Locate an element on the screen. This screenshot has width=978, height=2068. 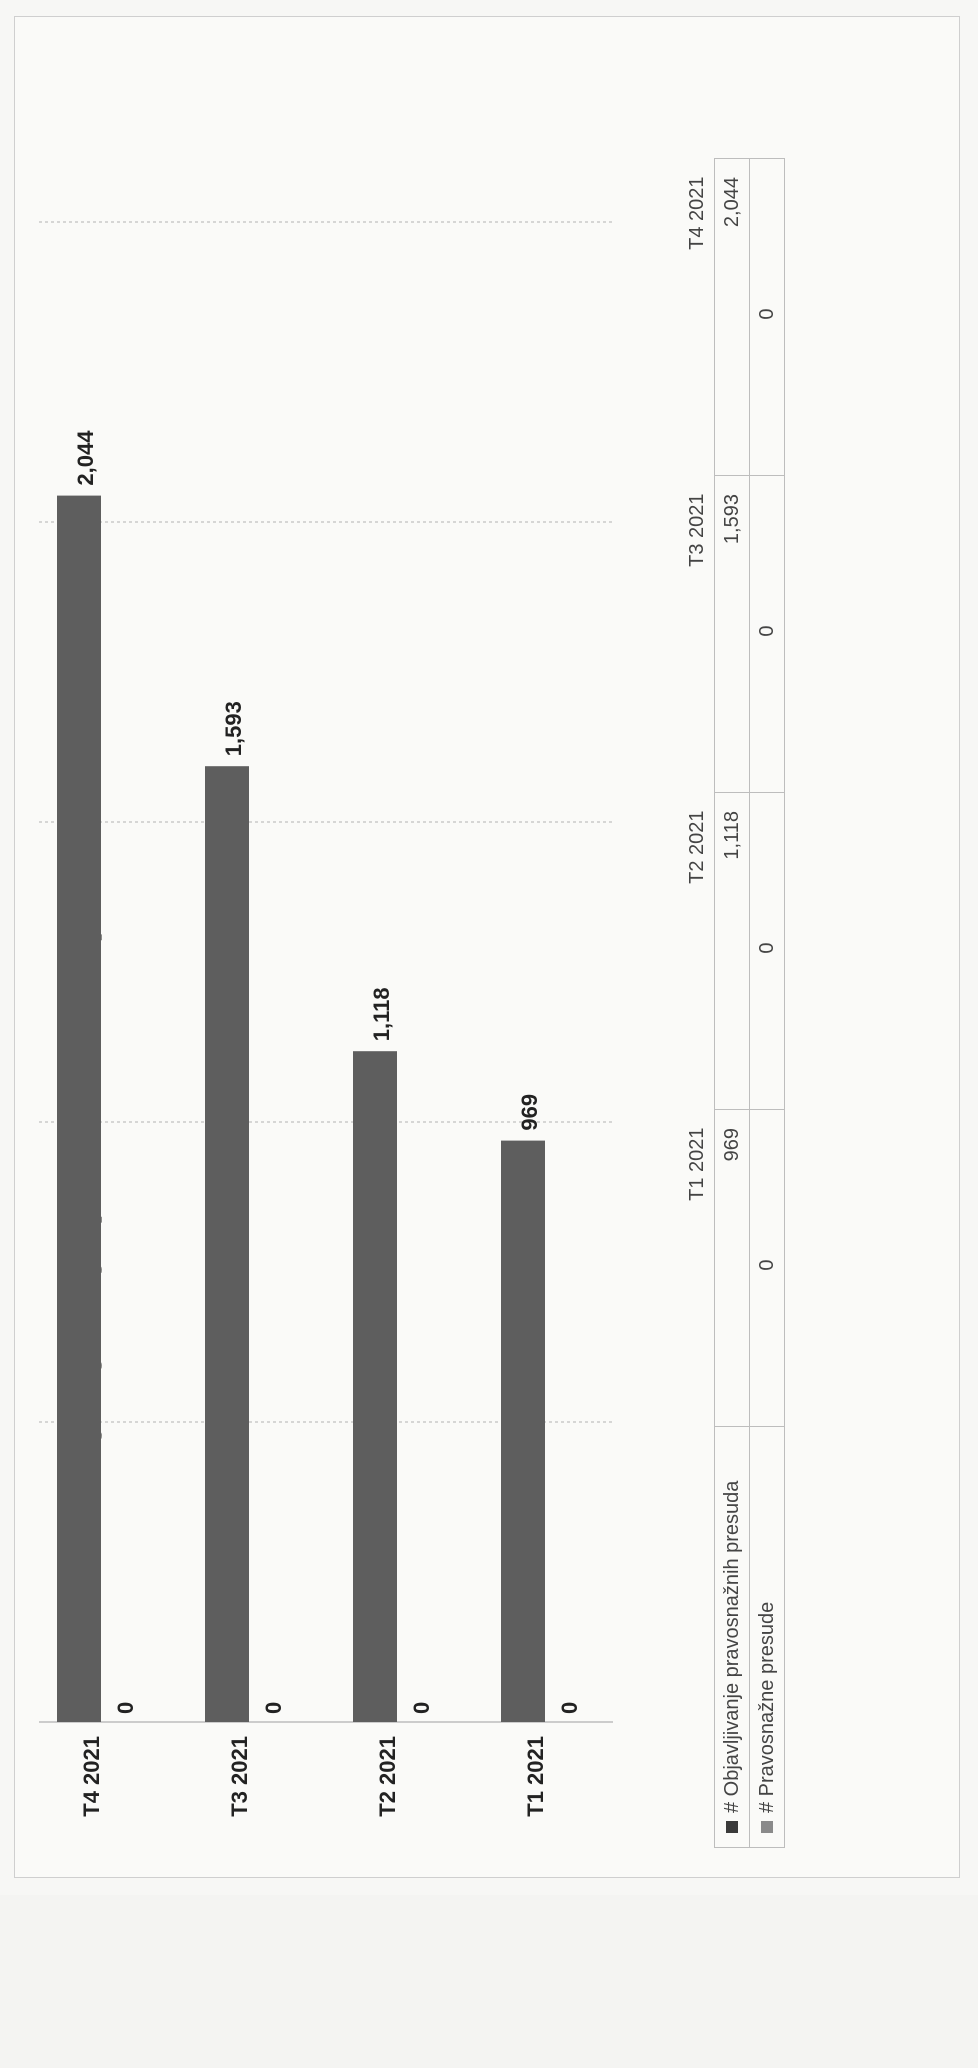
data-table-cell: 1,593 is located at coordinates (732, 634).